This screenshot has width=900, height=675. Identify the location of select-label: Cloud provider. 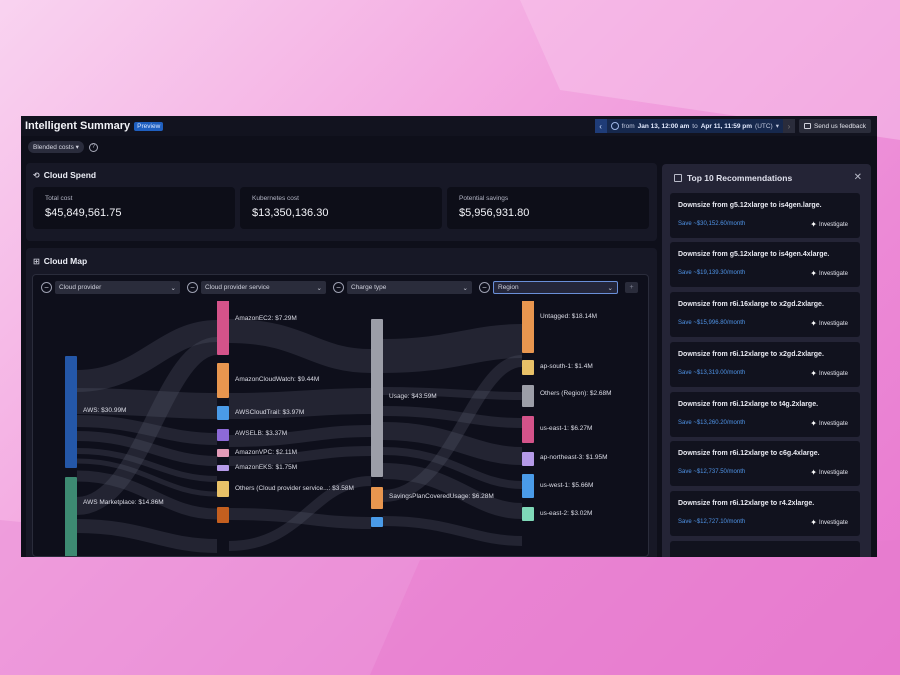
(80, 287).